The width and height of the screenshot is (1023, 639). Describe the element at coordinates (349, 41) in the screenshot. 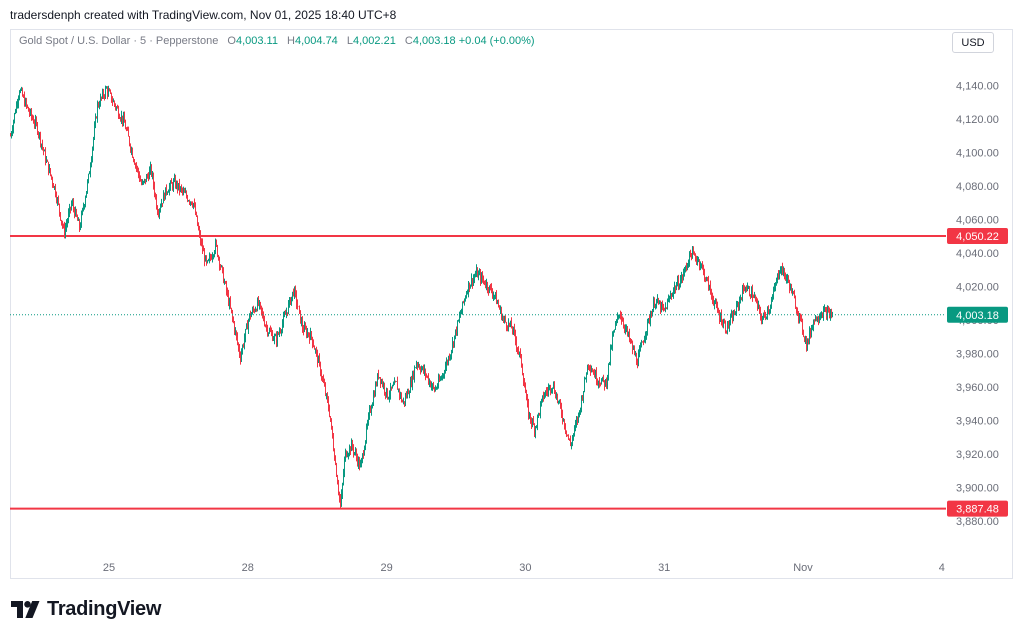

I see `low-label: L` at that location.